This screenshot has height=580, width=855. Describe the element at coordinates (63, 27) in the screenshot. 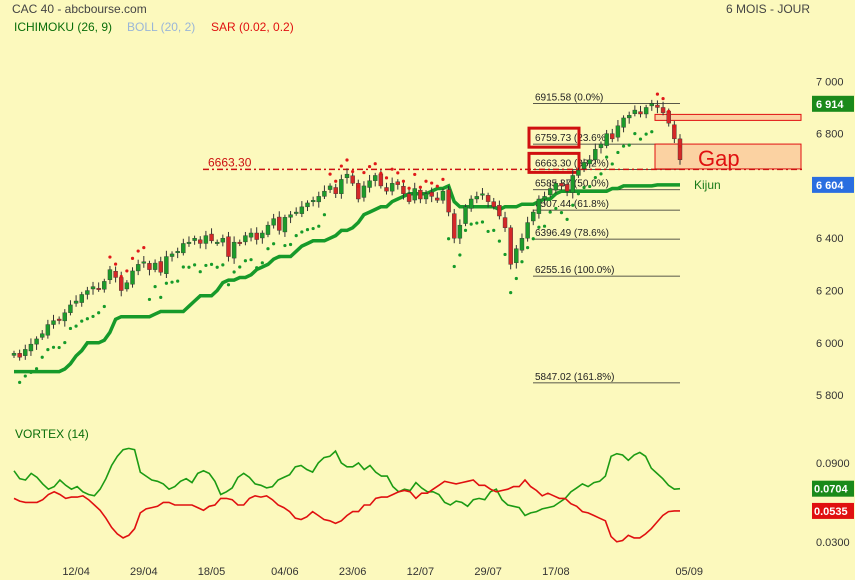

I see `indicator-ichimoku: ICHIMOKU (26, 9)` at that location.